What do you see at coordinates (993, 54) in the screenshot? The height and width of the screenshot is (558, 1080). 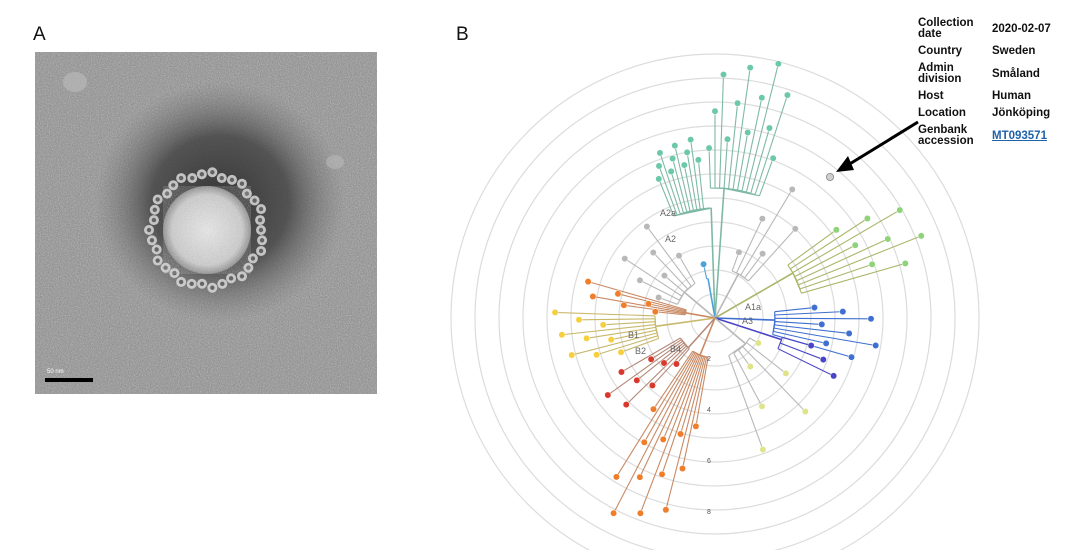 I see `metadata-row-country: Country Sweden` at bounding box center [993, 54].